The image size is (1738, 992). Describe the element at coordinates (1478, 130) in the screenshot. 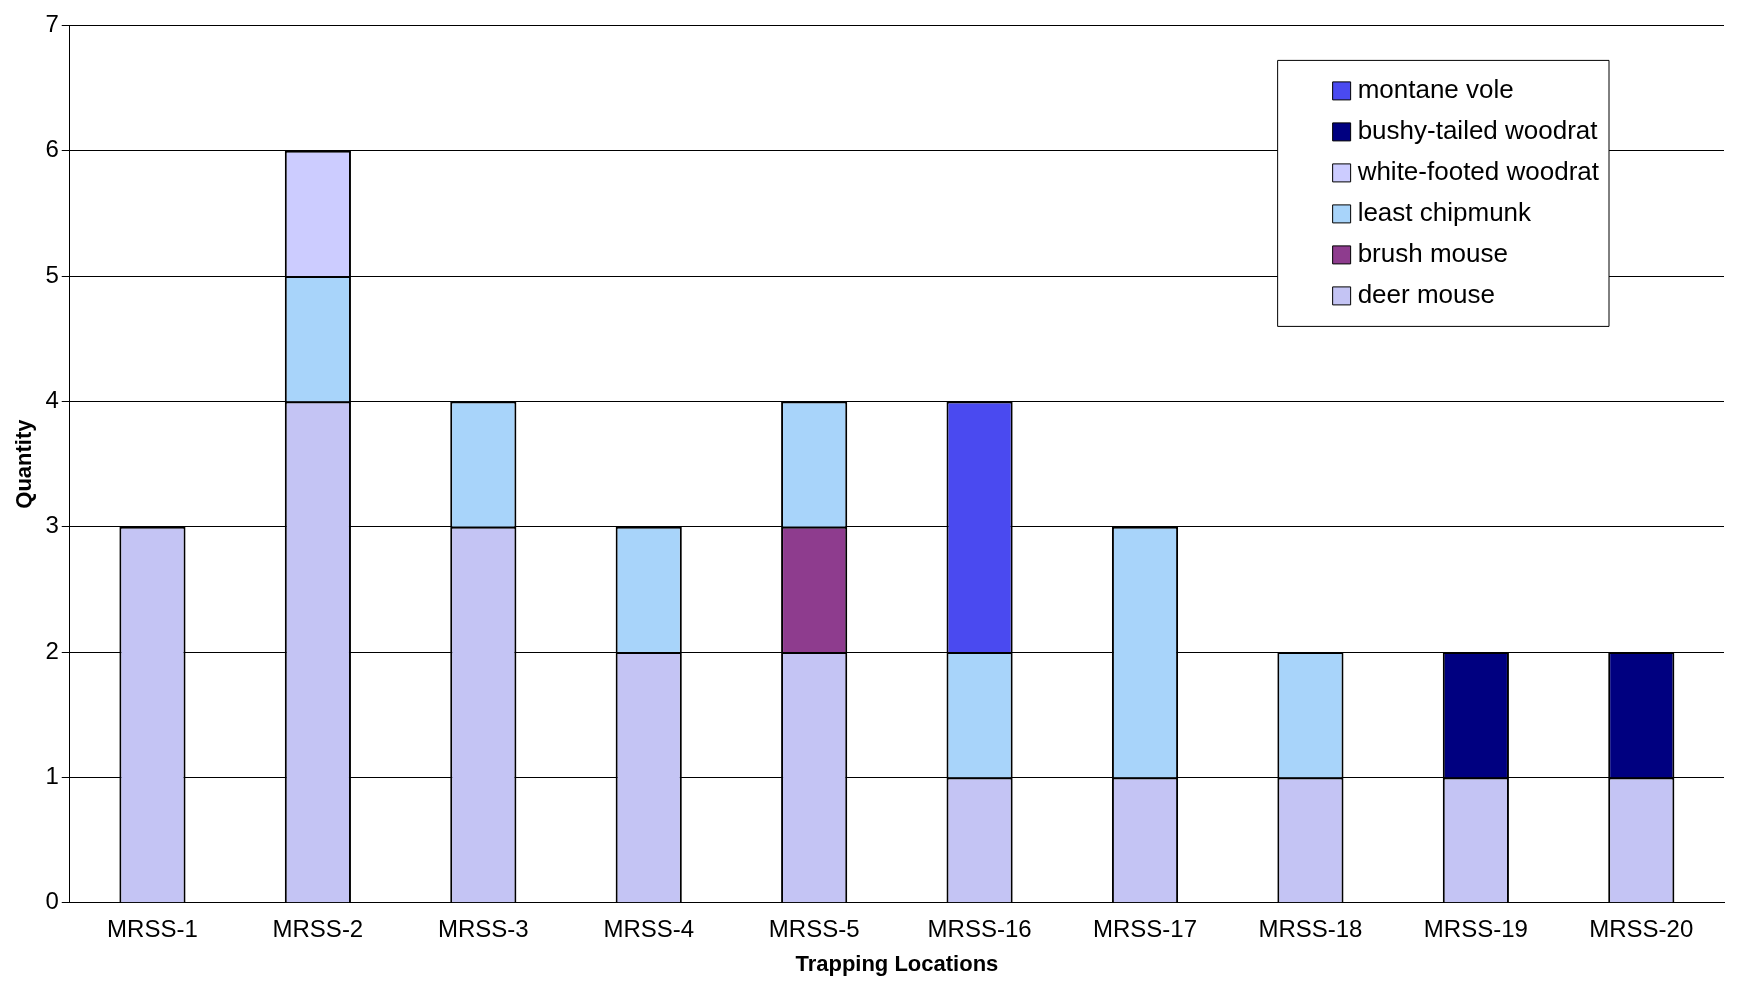

I see `legend-label: bushy-tailed woodrat` at that location.